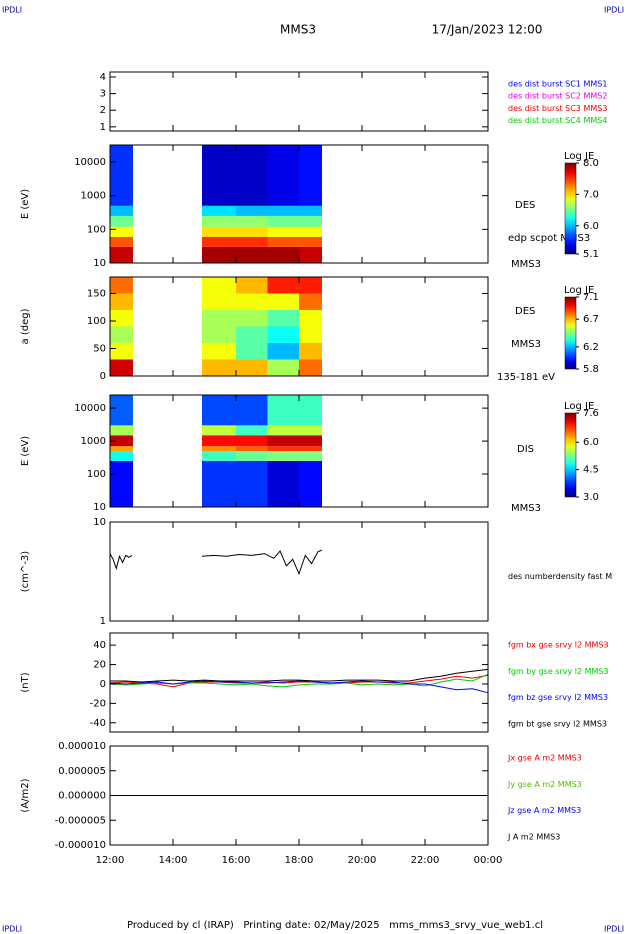 This screenshot has height=934, width=630. What do you see at coordinates (103, 376) in the screenshot?
I see `y-tick-label: 0` at bounding box center [103, 376].